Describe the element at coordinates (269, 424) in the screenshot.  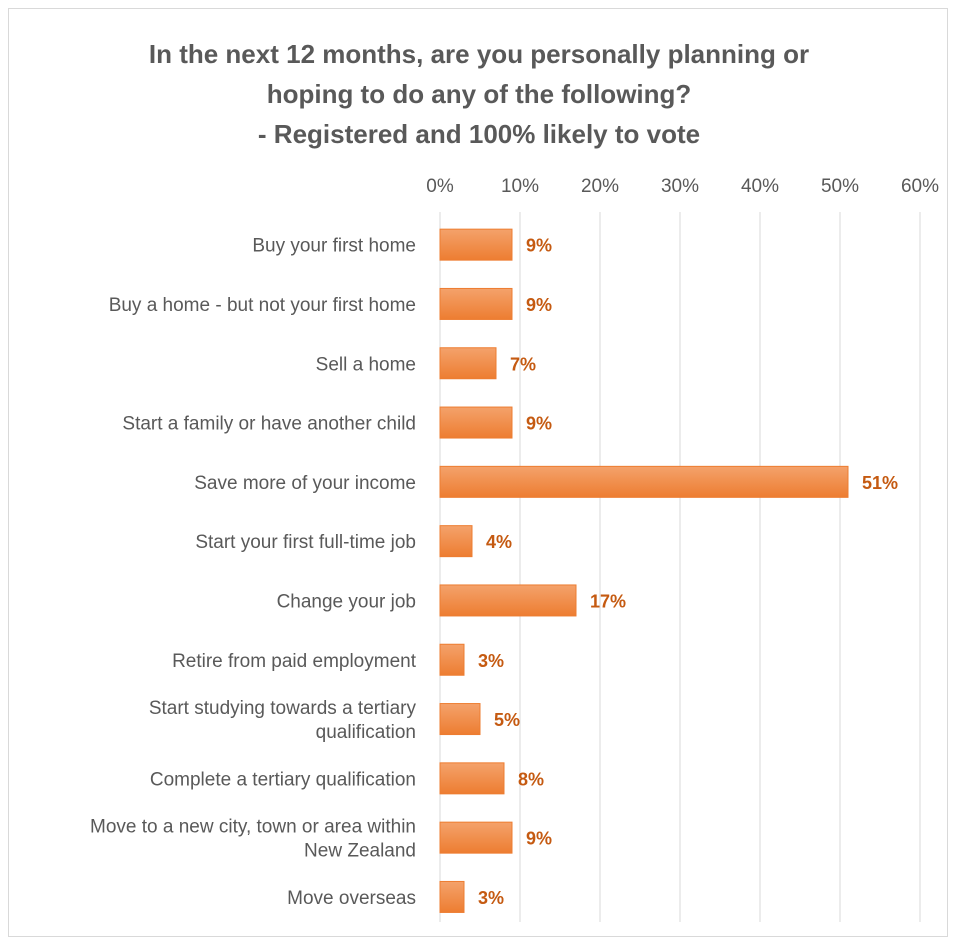
I see `category-label: Start a family or have another child` at that location.